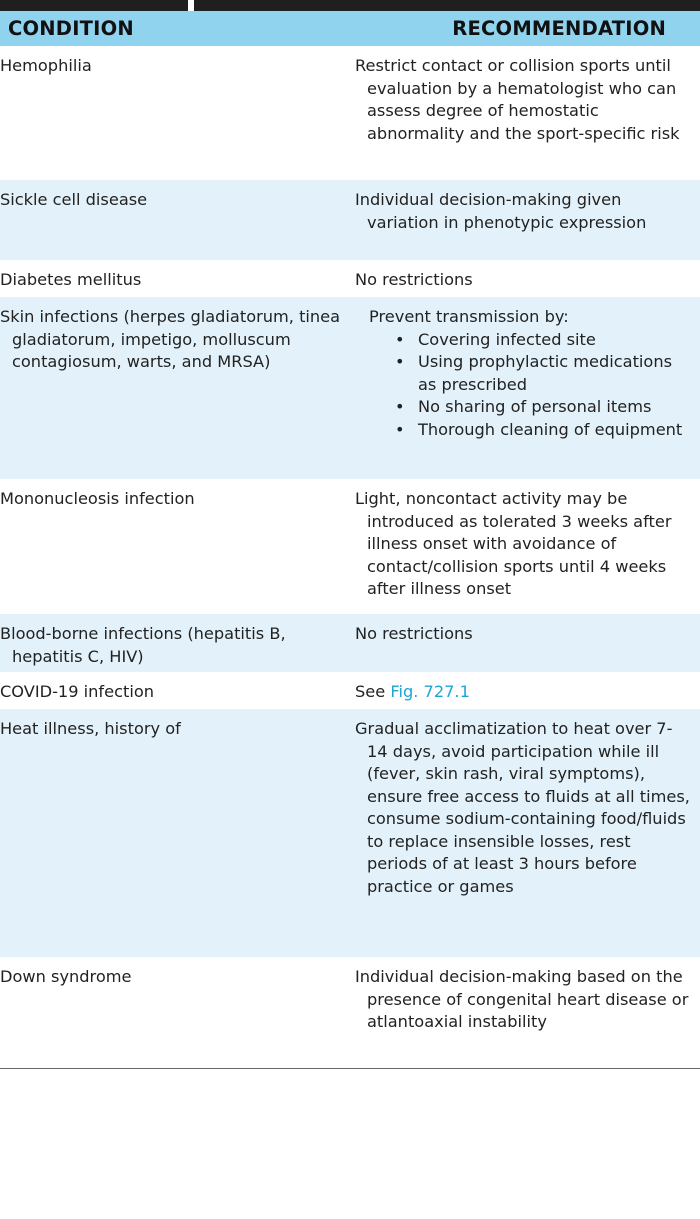 This screenshot has width=700, height=1219. What do you see at coordinates (350, 1068) in the screenshot?
I see `table-bottom-rule` at bounding box center [350, 1068].